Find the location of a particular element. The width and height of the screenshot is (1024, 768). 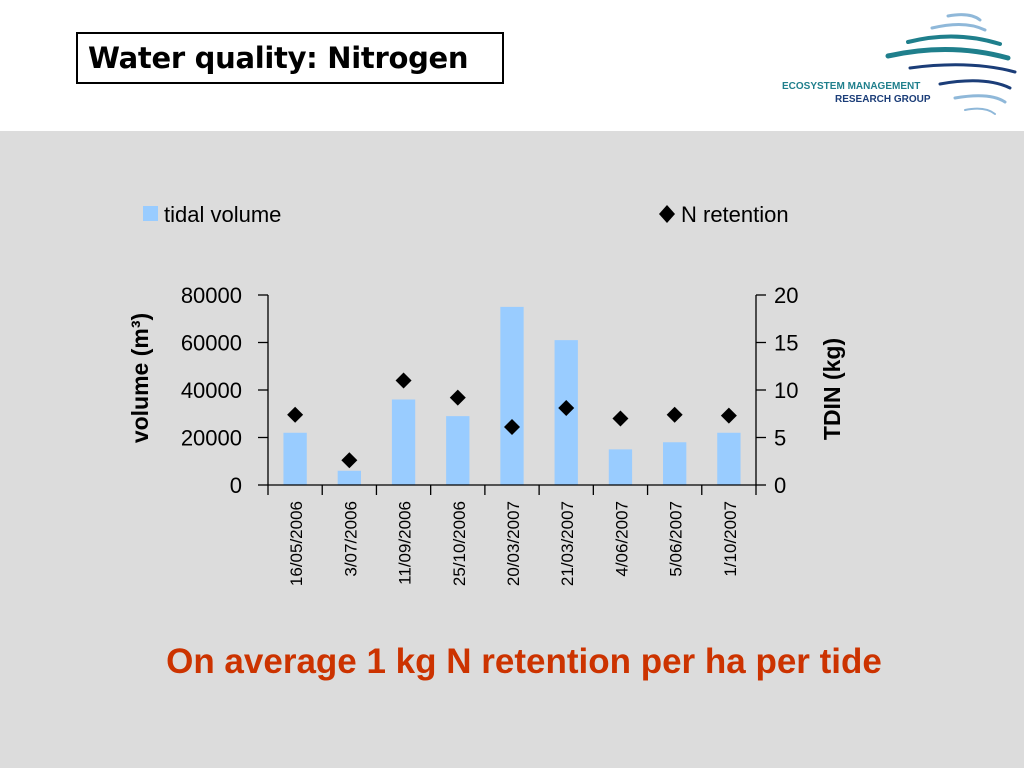

x-tick-label: 11/09/2006 is located at coordinates (405, 543).